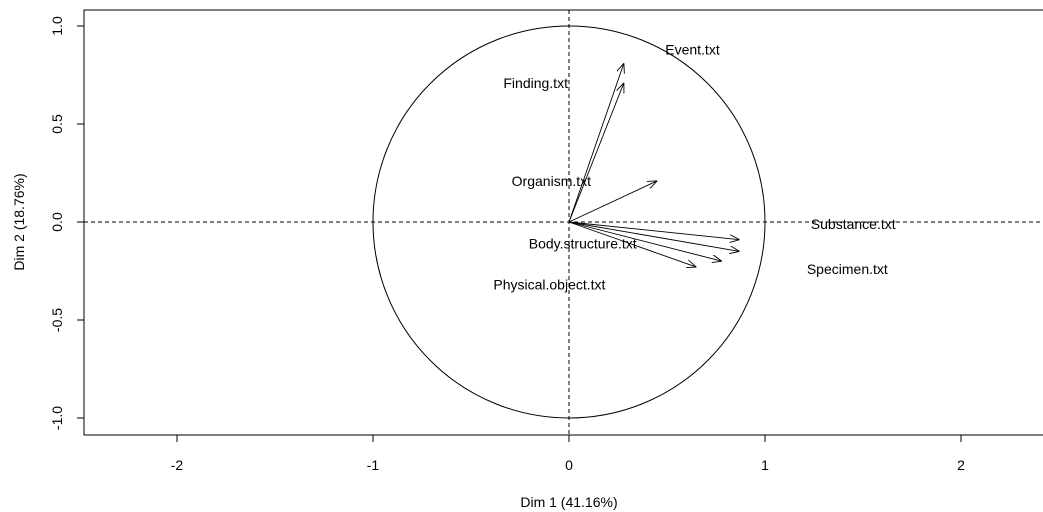 The width and height of the screenshot is (1043, 512). What do you see at coordinates (57, 26) in the screenshot?
I see `y-tick-label: 1.0` at bounding box center [57, 26].